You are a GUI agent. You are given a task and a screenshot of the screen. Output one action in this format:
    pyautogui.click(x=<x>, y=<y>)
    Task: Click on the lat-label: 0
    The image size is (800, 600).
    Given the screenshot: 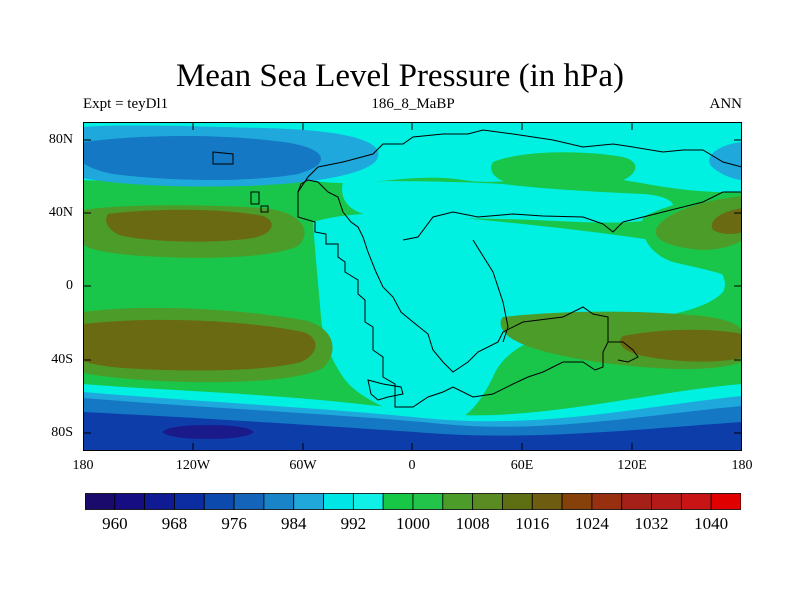 What is the action you would take?
    pyautogui.click(x=69, y=285)
    